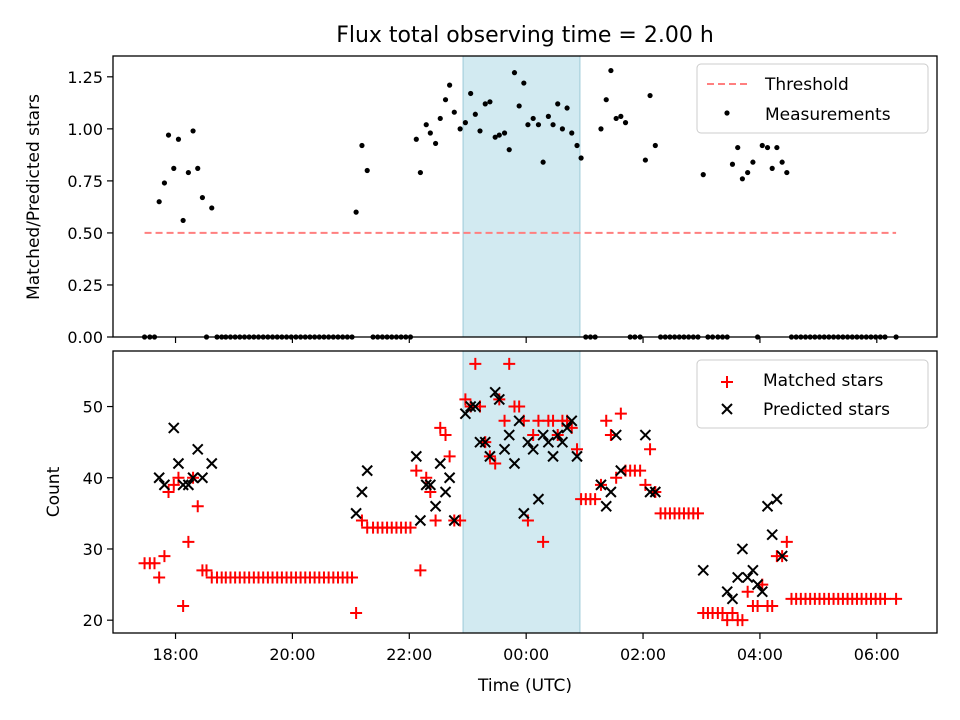 The height and width of the screenshot is (720, 960). I want to click on top-x-ticks, so click(526, 340).